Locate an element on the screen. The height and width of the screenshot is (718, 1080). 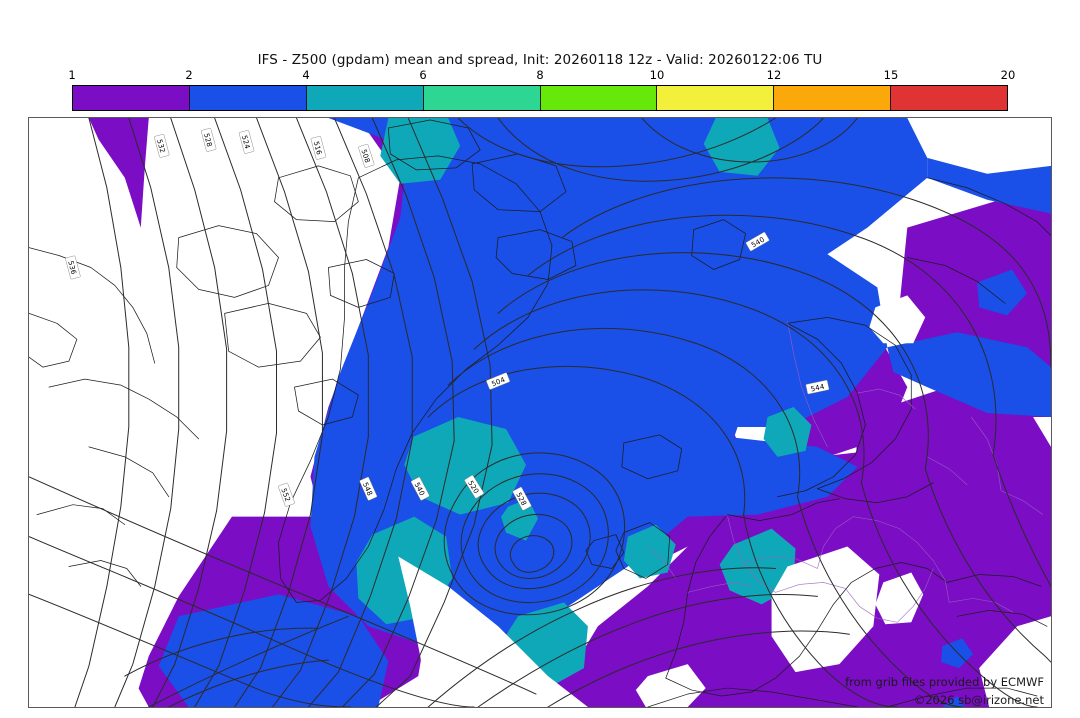
colorbar-tick-15: 15 is located at coordinates (891, 75).